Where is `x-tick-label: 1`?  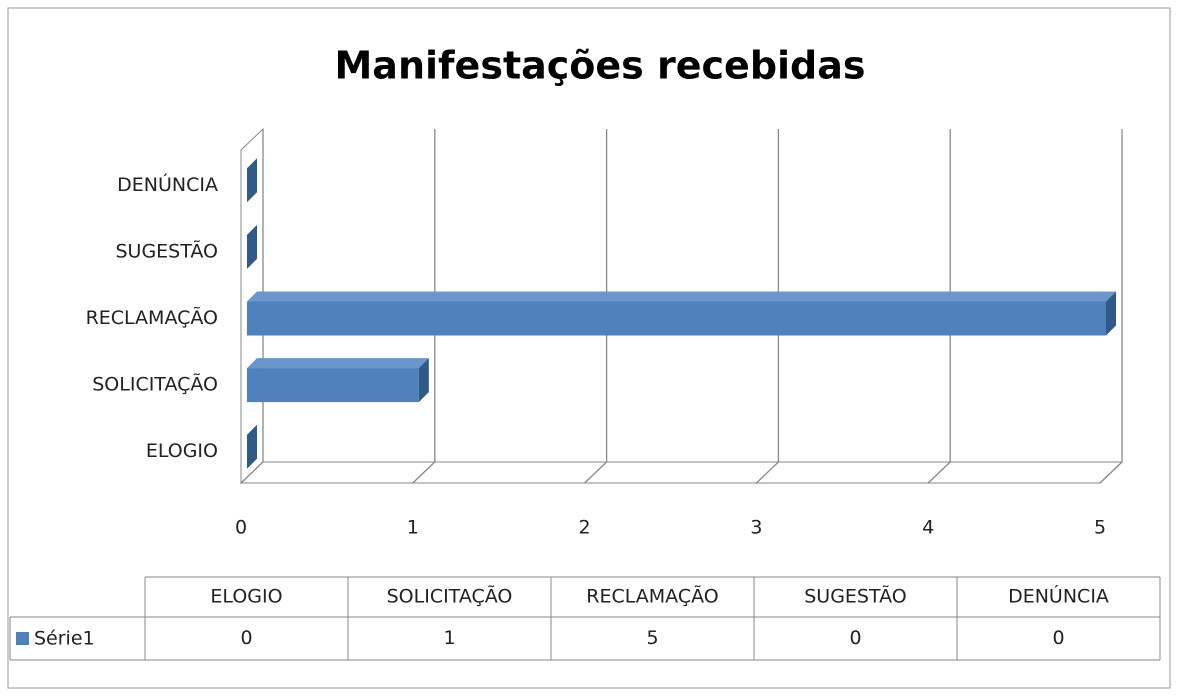 x-tick-label: 1 is located at coordinates (413, 528).